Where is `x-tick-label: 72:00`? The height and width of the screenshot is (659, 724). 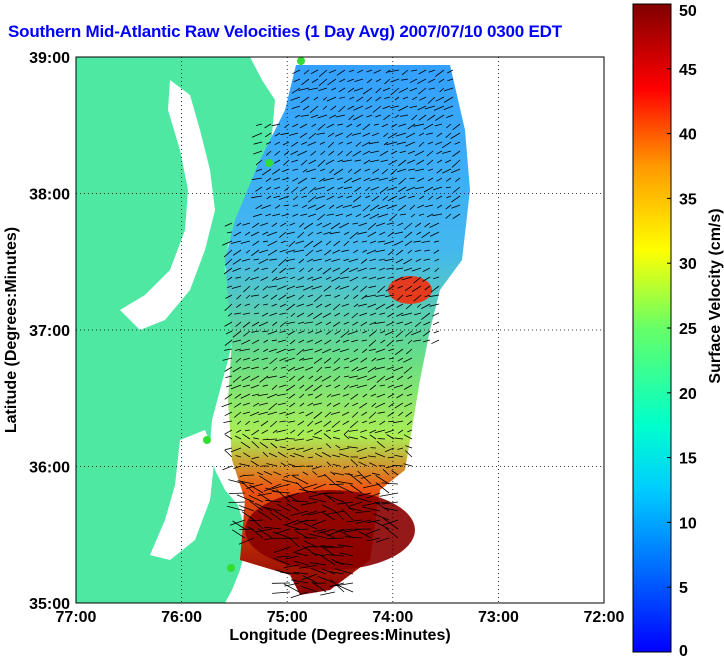
x-tick-label: 72:00 is located at coordinates (604, 617).